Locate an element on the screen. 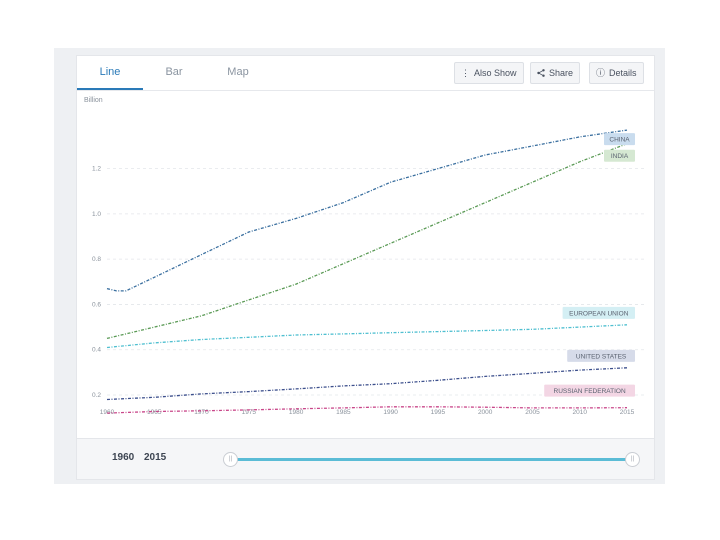  x-tick-label: 2010 is located at coordinates (579, 412).